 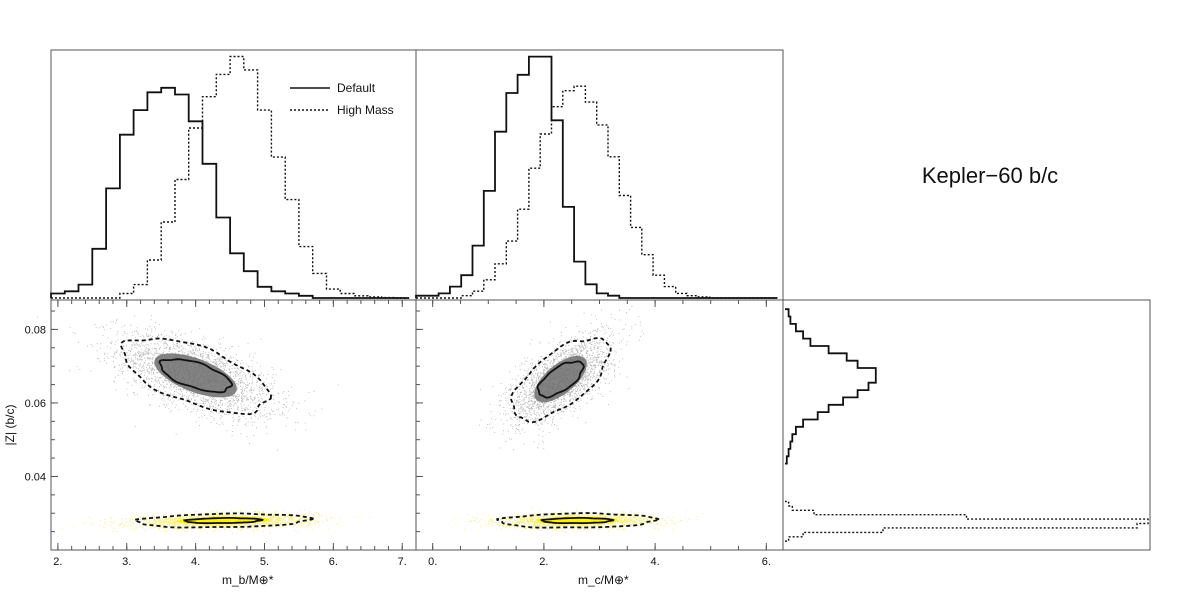 I want to click on x-ticks-mb-label: 7., so click(x=402, y=562).